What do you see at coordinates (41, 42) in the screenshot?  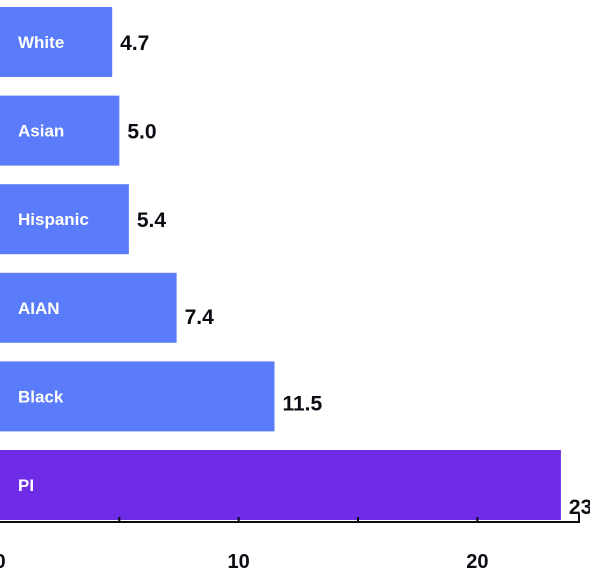 I see `bar-label-white: White` at bounding box center [41, 42].